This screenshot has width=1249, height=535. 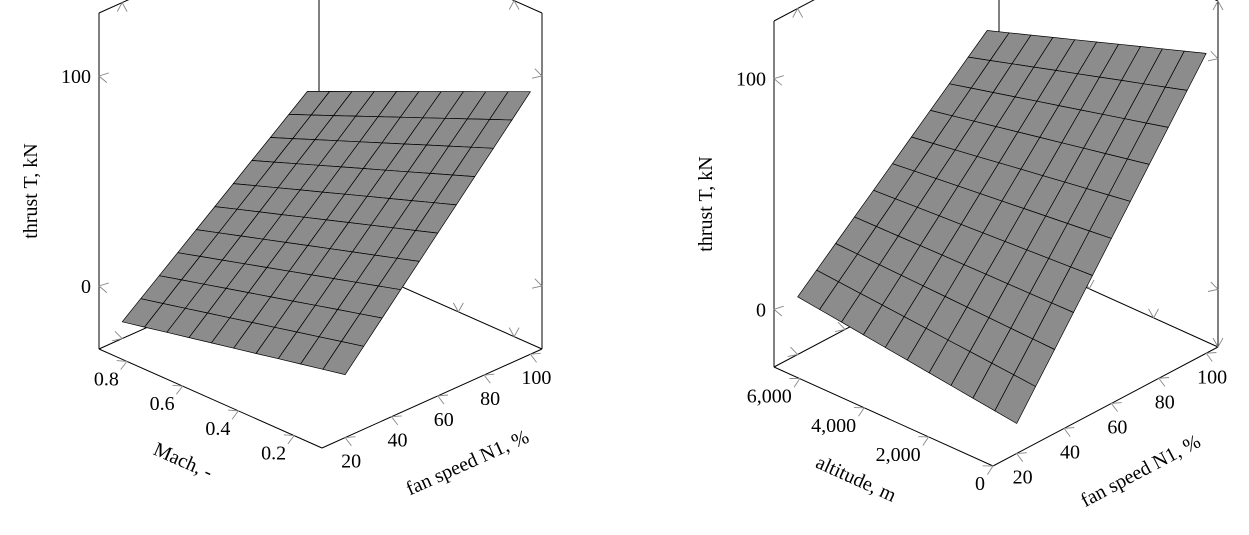 What do you see at coordinates (217, 429) in the screenshot?
I see `y-tick-label: 0.4` at bounding box center [217, 429].